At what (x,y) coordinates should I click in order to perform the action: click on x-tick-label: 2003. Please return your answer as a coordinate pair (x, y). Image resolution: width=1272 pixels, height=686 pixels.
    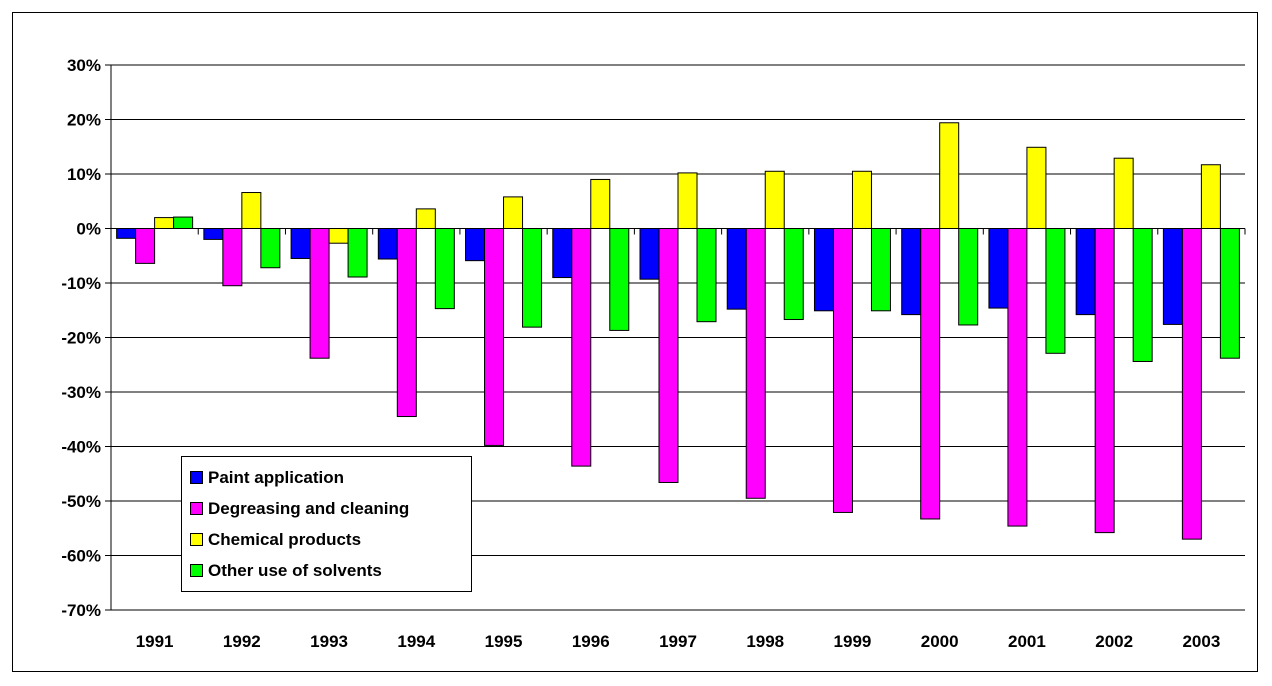
    Looking at the image, I should click on (1201, 641).